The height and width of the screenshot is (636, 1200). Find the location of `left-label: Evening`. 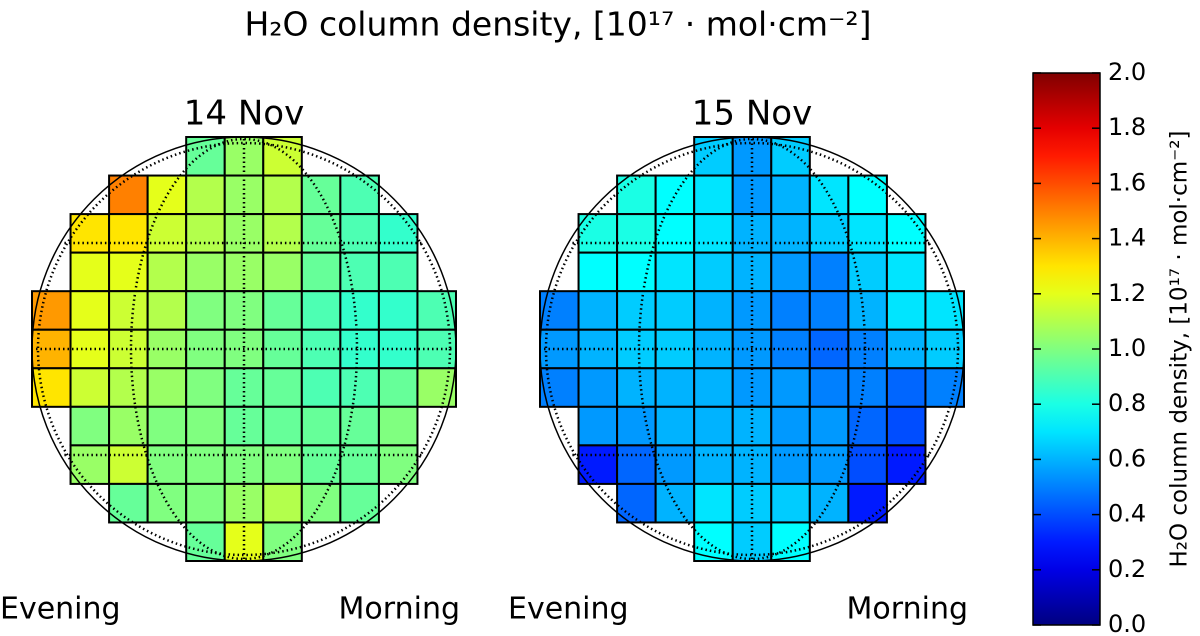

left-label: Evening is located at coordinates (60, 609).